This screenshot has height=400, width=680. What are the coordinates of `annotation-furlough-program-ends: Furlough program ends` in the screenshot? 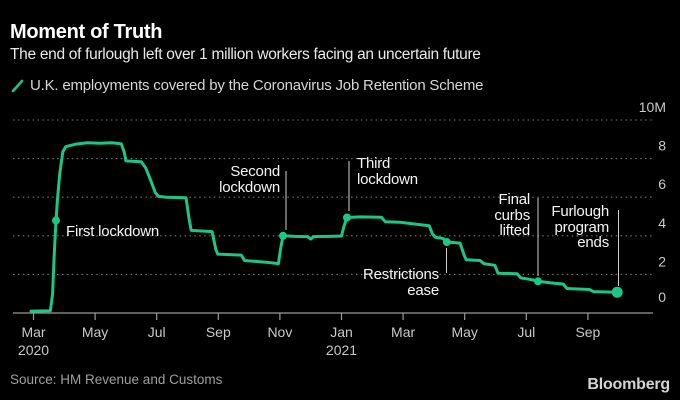 It's located at (580, 227).